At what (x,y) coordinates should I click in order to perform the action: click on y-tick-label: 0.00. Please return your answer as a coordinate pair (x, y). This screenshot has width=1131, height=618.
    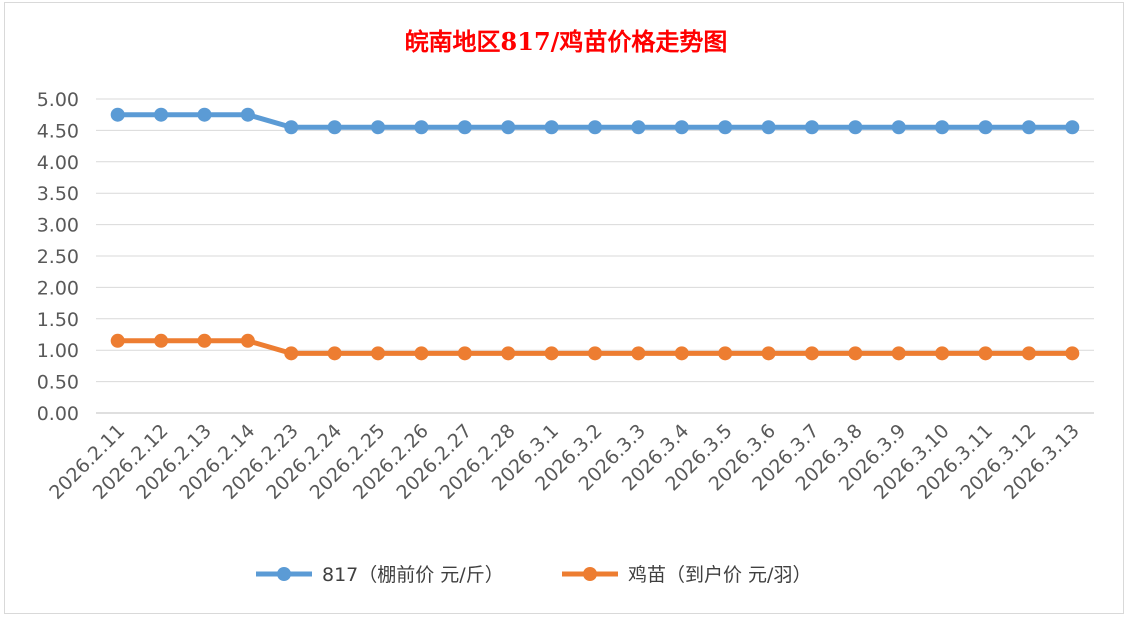
    Looking at the image, I should click on (58, 414).